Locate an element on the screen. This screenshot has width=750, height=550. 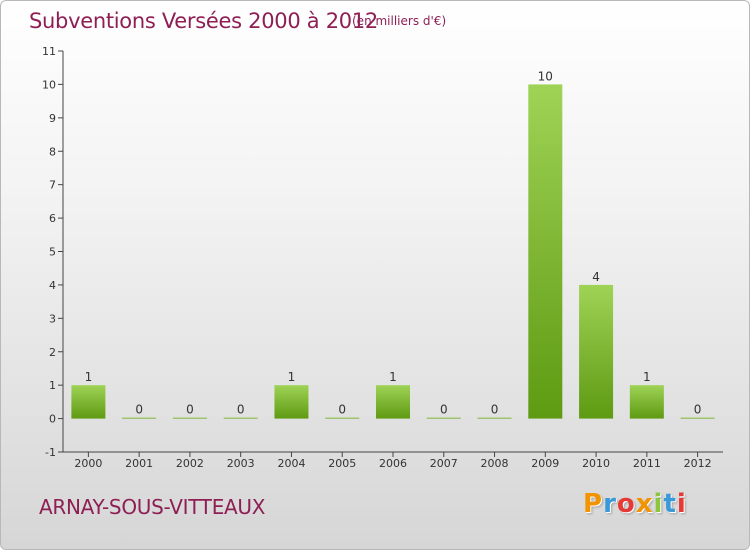
x-tick-label: 2009 is located at coordinates (545, 463).